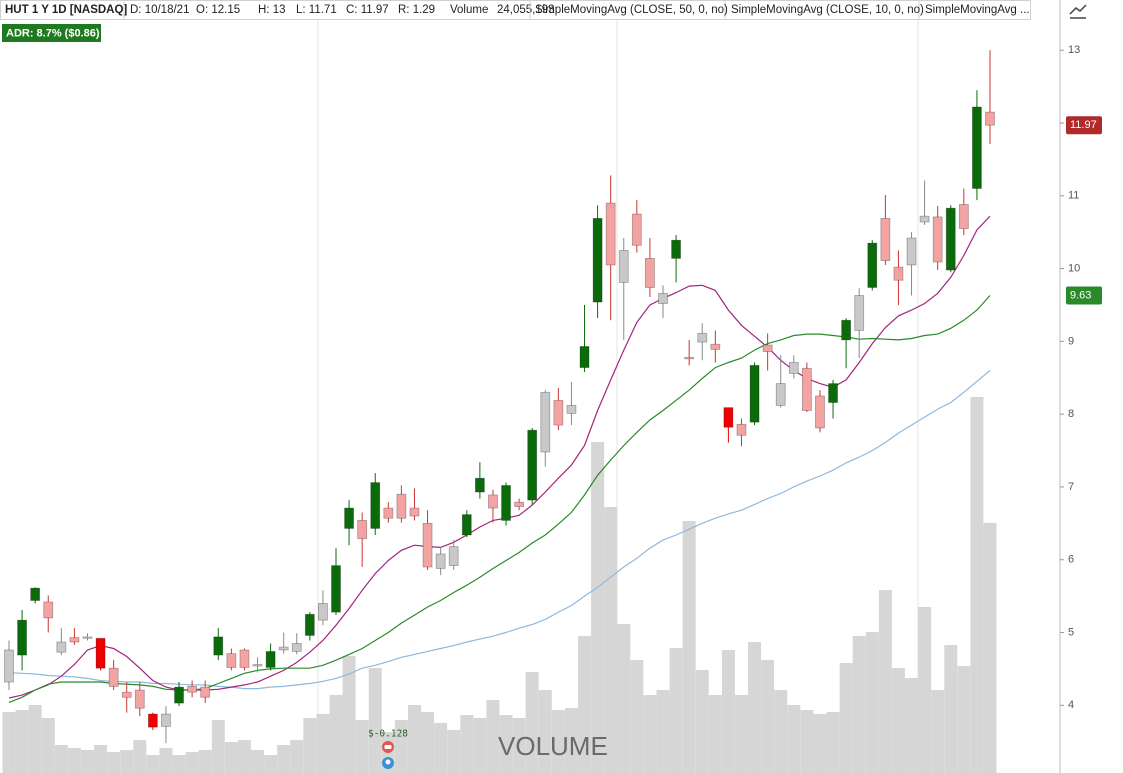 This screenshot has height=773, width=1123. I want to click on icon-stroke, so click(1078, 9).